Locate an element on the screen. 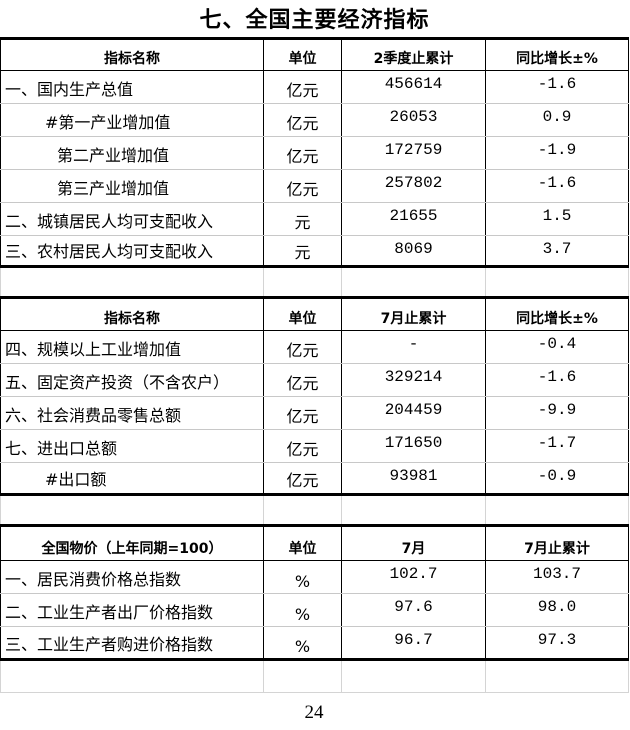  header-value: 7月止累计 is located at coordinates (413, 313).